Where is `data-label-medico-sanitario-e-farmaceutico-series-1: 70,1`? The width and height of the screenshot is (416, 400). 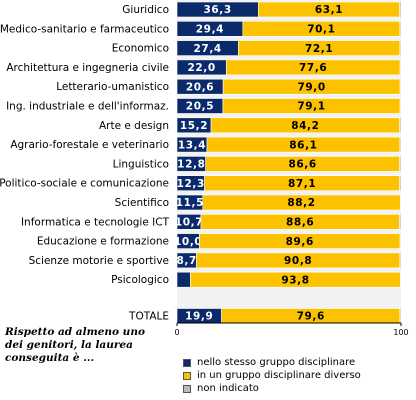 data-label-medico-sanitario-e-farmaceutico-series-1: 70,1 is located at coordinates (321, 30).